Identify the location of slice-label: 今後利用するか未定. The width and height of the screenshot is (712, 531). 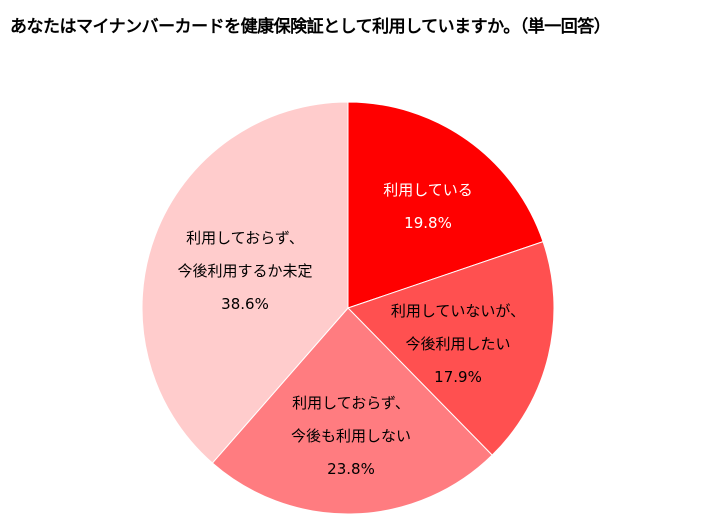
(244, 271).